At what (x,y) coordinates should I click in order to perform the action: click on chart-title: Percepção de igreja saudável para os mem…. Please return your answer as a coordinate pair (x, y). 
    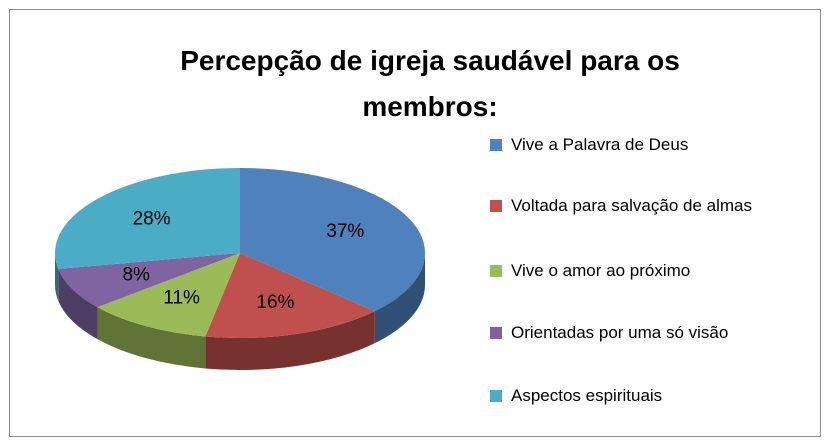
    Looking at the image, I should click on (430, 83).